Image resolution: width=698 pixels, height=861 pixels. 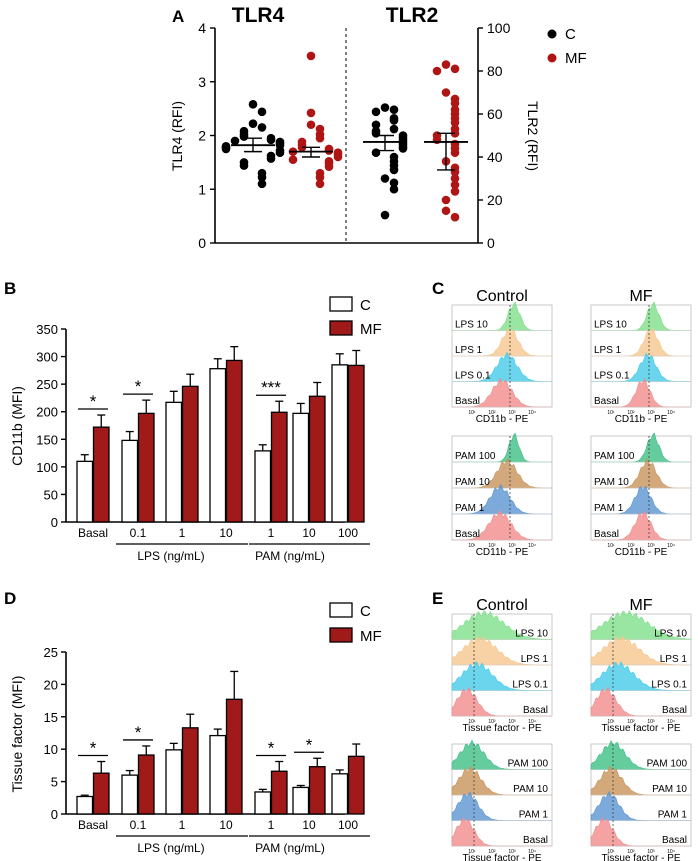 I want to click on tf-x-tick-label: 10³, so click(x=651, y=722).